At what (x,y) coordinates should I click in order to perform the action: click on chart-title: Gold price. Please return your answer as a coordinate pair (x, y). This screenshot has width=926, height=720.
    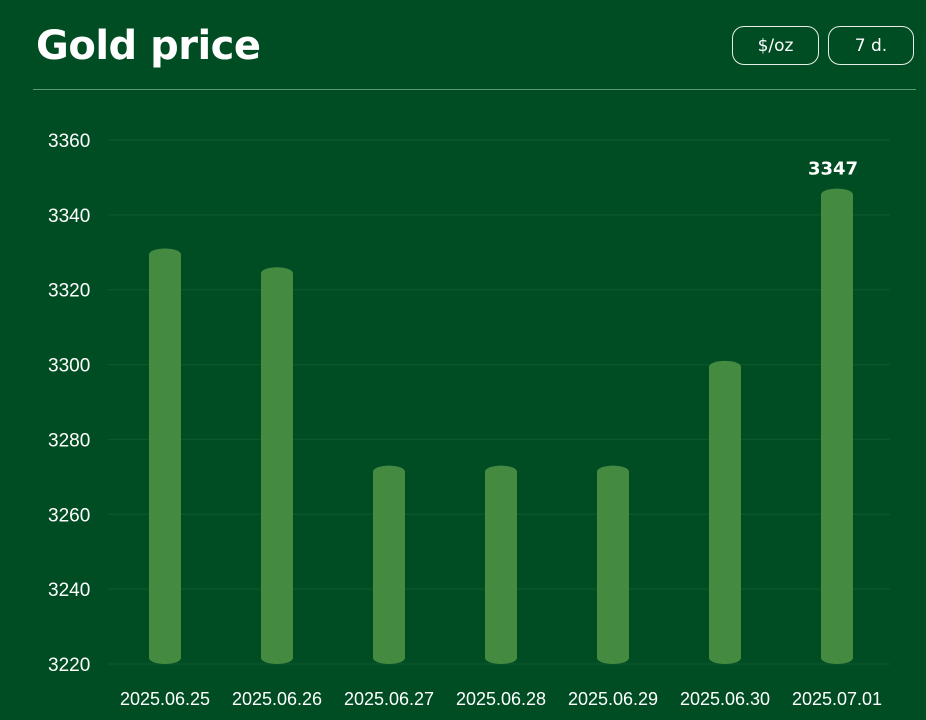
    Looking at the image, I should click on (148, 46).